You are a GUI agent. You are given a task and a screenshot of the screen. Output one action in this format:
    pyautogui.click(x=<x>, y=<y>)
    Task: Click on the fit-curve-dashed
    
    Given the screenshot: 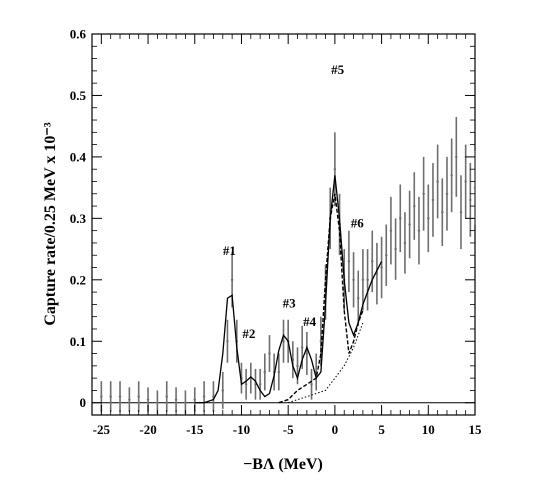 What is the action you would take?
    pyautogui.click(x=321, y=298)
    